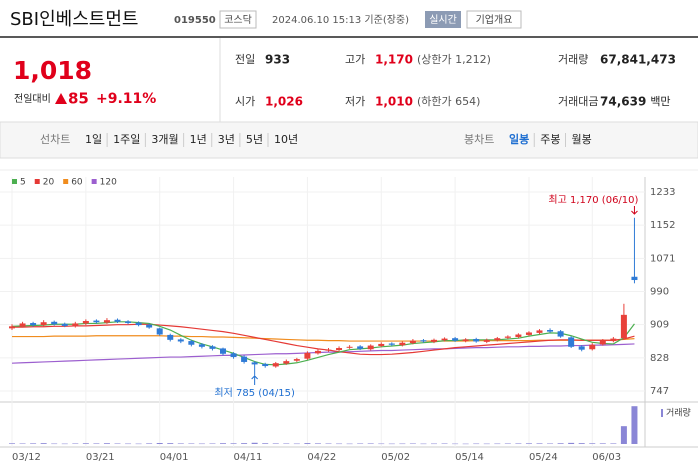 This screenshot has height=475, width=698. Describe the element at coordinates (340, 20) in the screenshot. I see `datetime: 2024.06.10 15:13 기준(장중)` at that location.